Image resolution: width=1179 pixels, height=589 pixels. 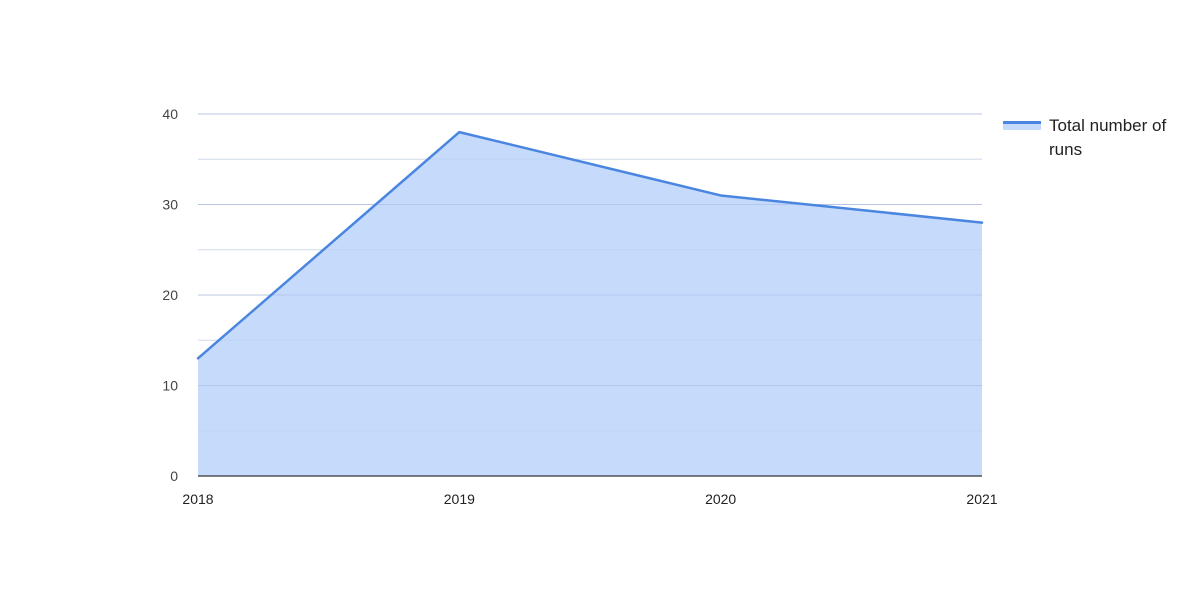 What do you see at coordinates (170, 114) in the screenshot?
I see `y-tick-label: 40` at bounding box center [170, 114].